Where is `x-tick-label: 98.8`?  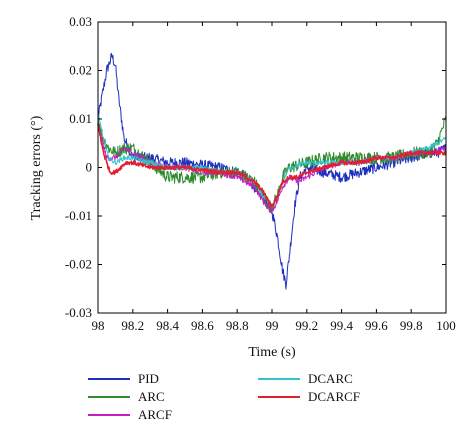 x-tick-label: 98.8 is located at coordinates (237, 325).